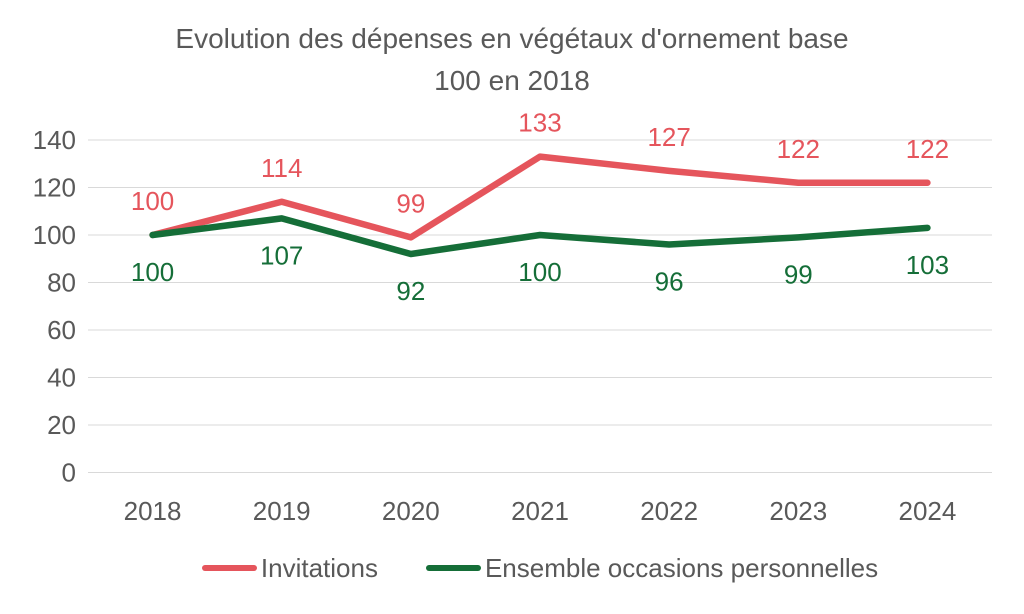  What do you see at coordinates (54, 188) in the screenshot?
I see `y-tick-label: 120` at bounding box center [54, 188].